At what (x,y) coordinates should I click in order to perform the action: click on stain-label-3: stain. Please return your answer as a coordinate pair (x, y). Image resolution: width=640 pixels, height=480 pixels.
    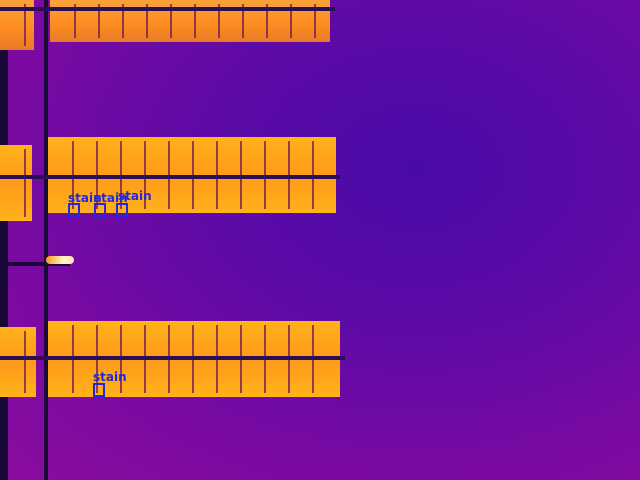
    Looking at the image, I should click on (135, 196).